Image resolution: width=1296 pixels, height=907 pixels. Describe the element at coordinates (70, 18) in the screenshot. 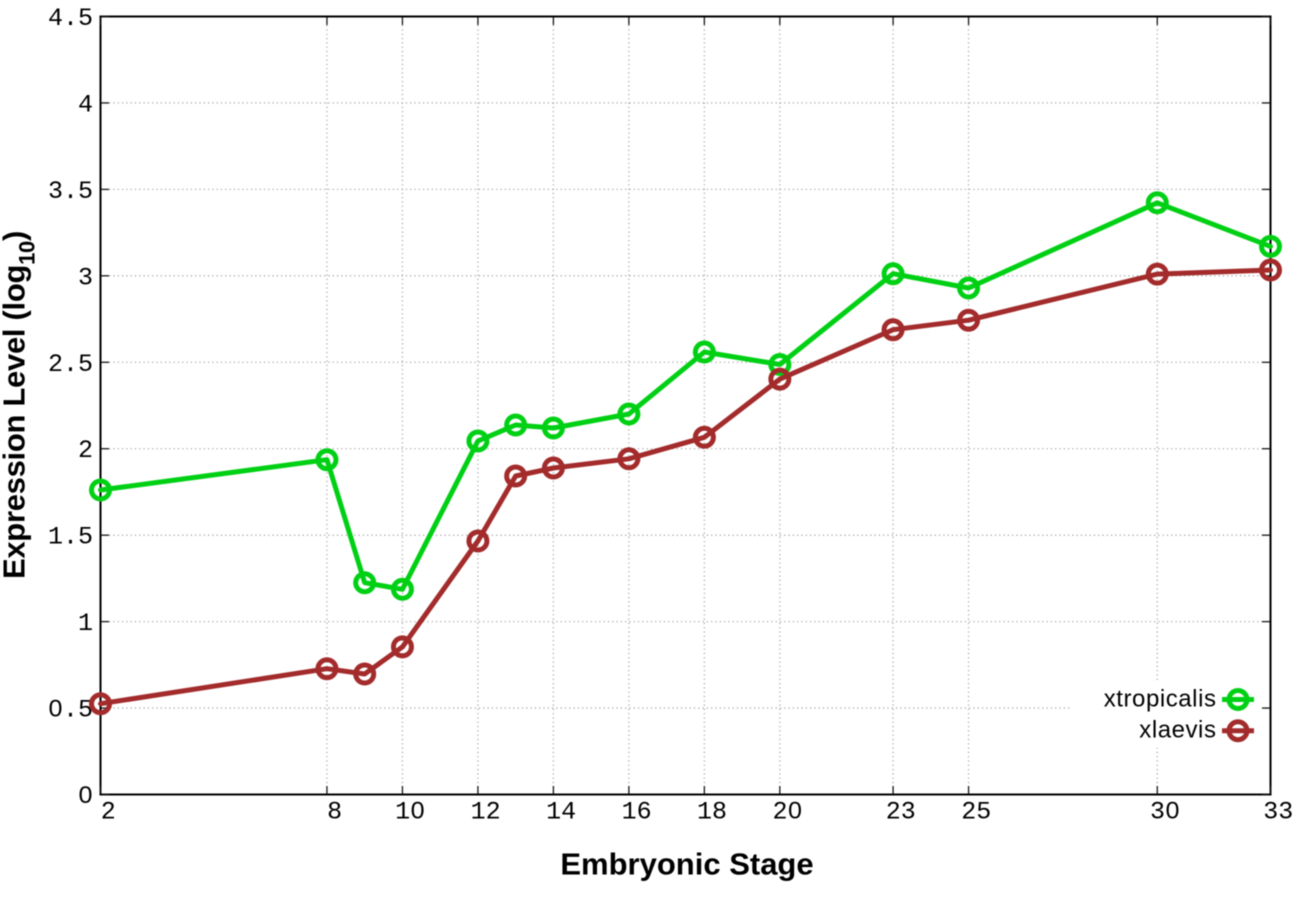

I see `svg-text: 4.5` at that location.